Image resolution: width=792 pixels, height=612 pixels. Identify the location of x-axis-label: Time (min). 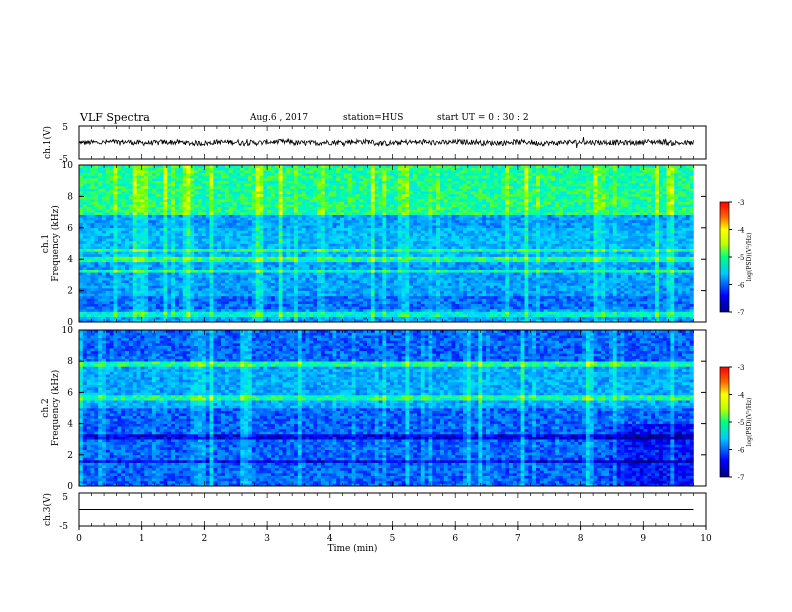
(353, 548).